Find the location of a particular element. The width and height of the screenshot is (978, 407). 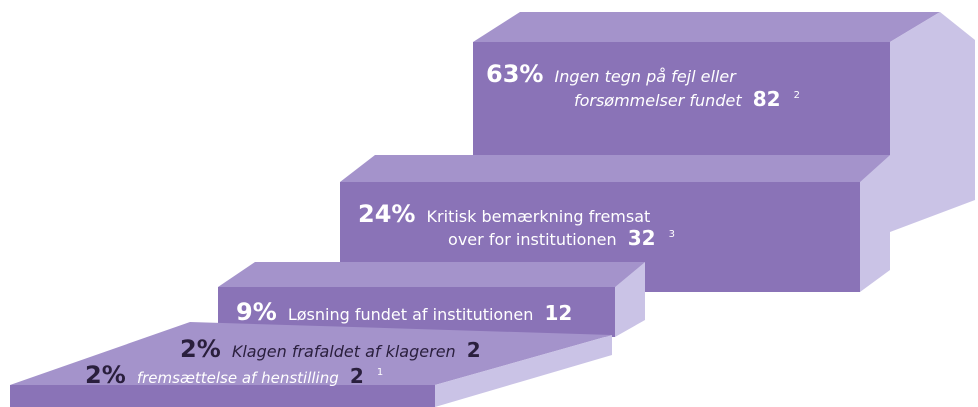

percent: 63% is located at coordinates (514, 74).